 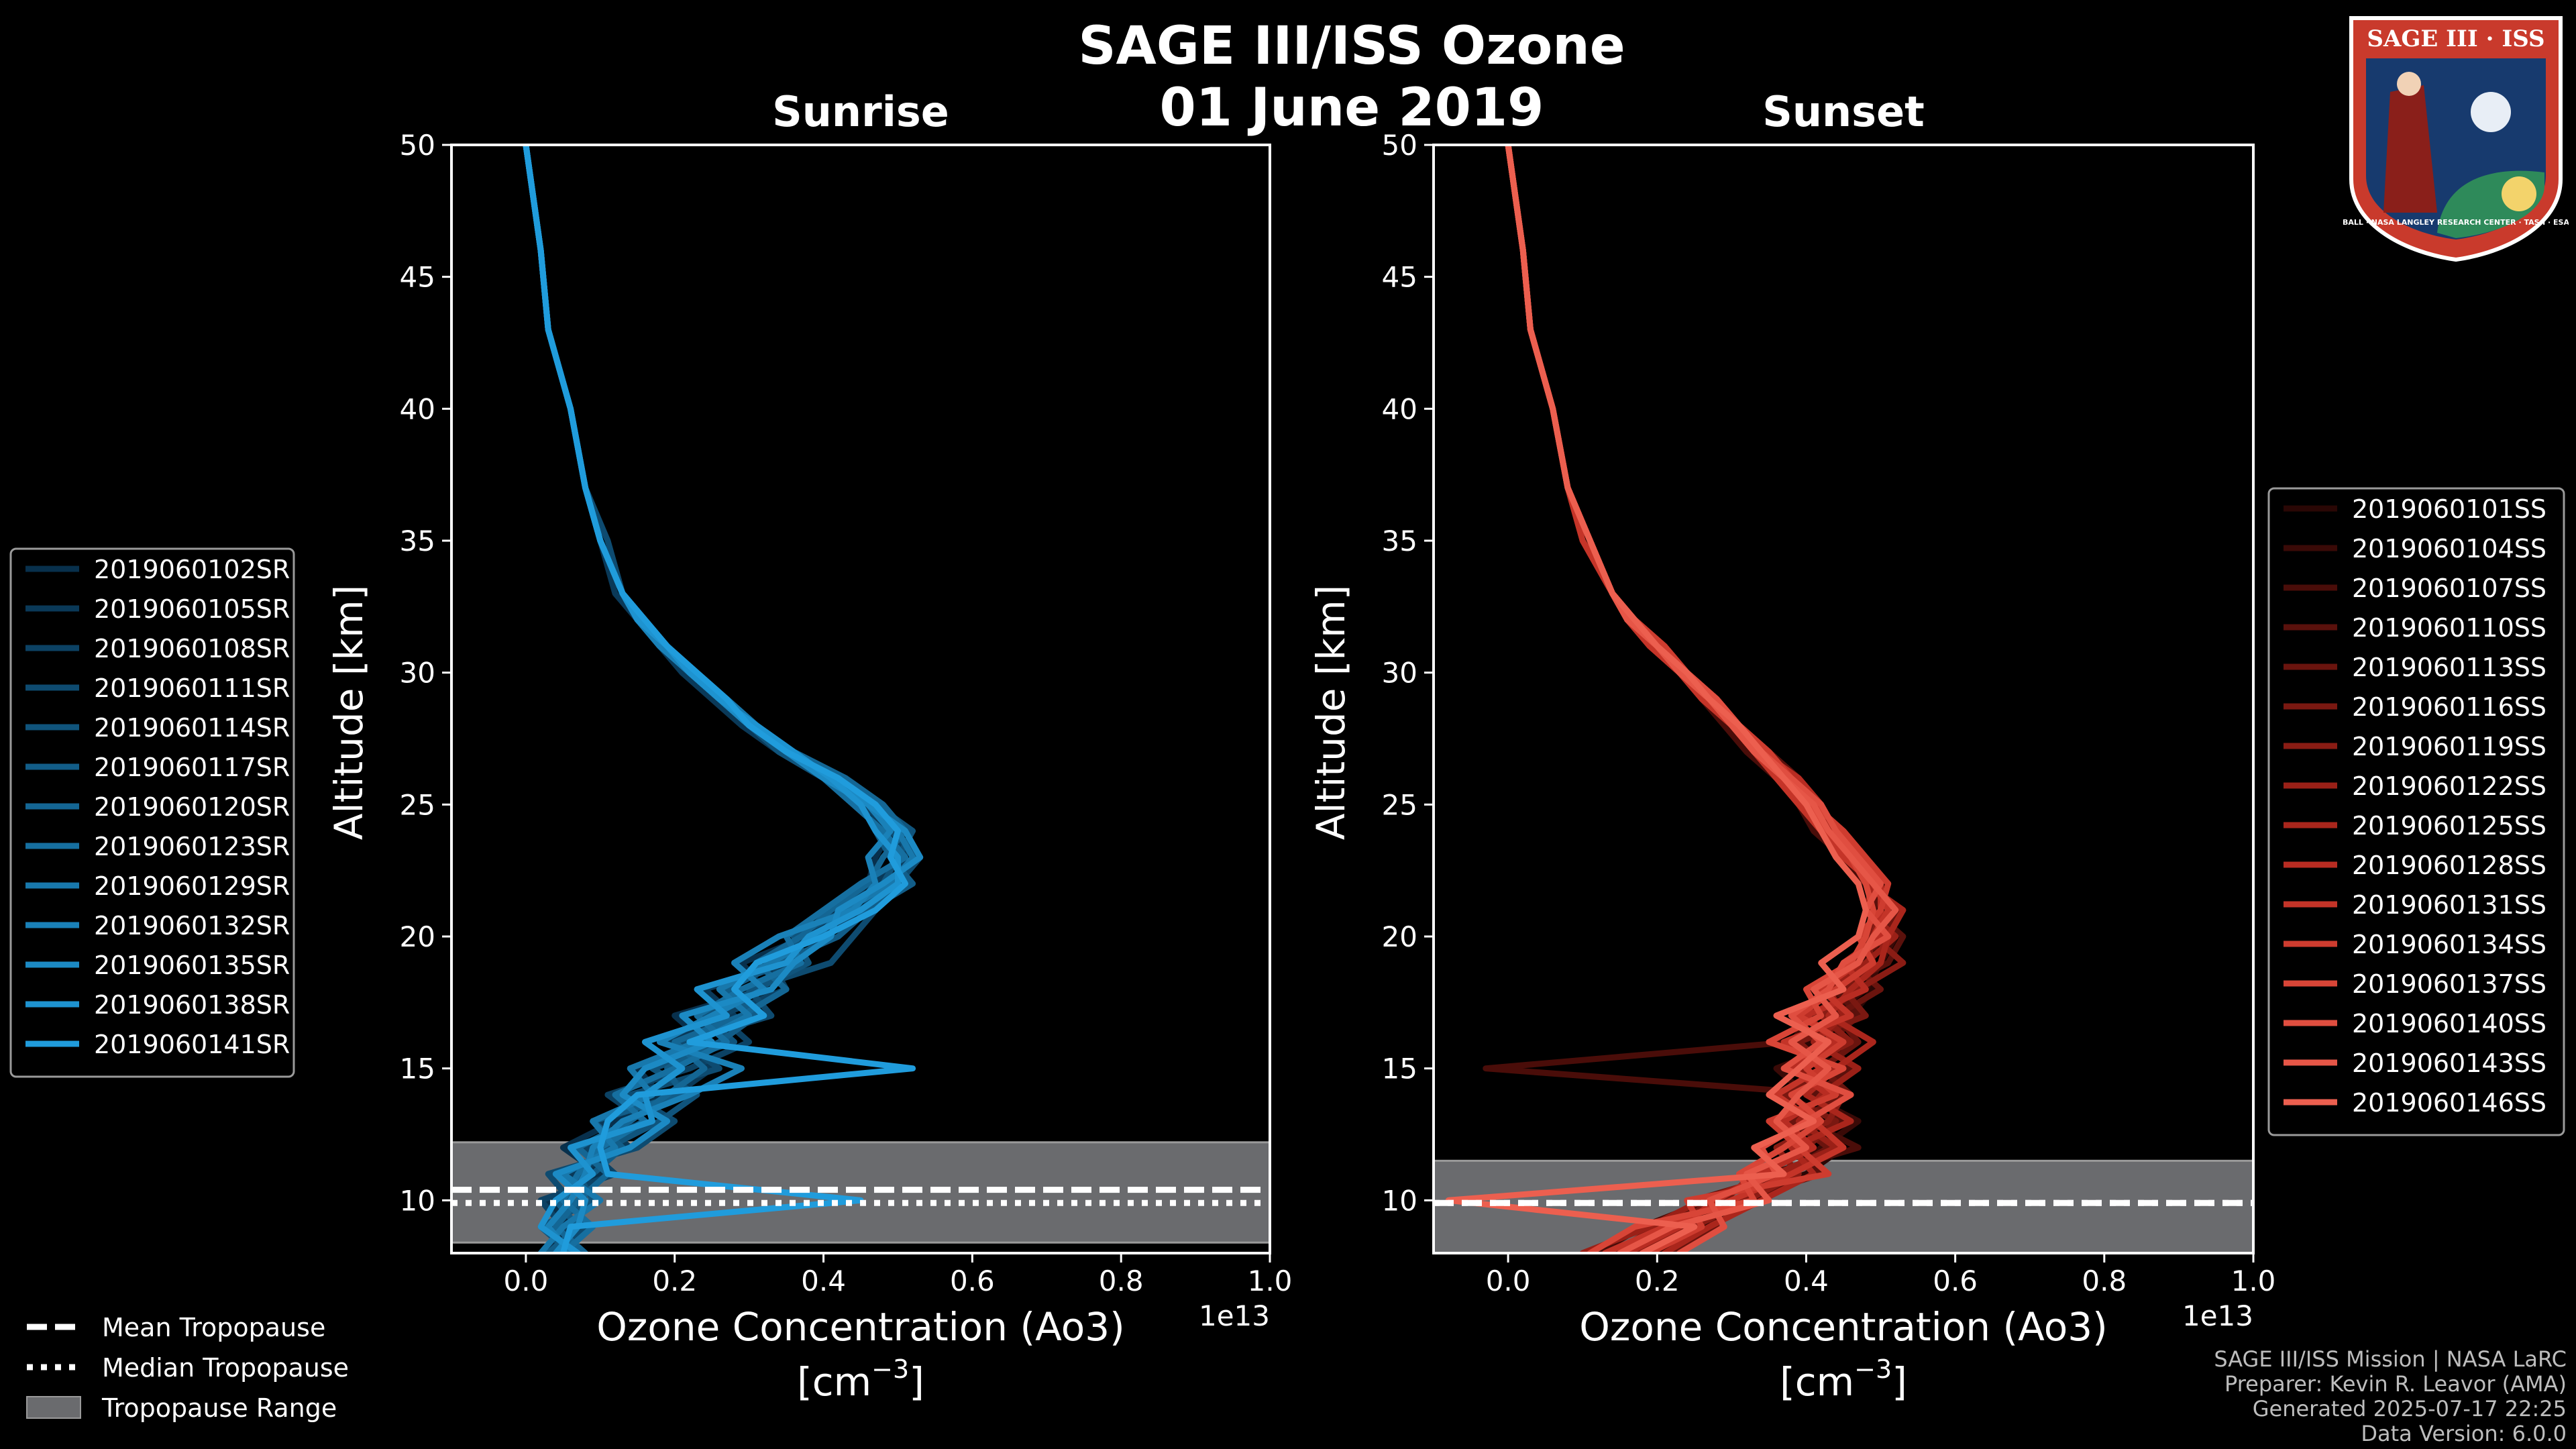 What do you see at coordinates (1399, 408) in the screenshot?
I see `y-tick-label: 40` at bounding box center [1399, 408].